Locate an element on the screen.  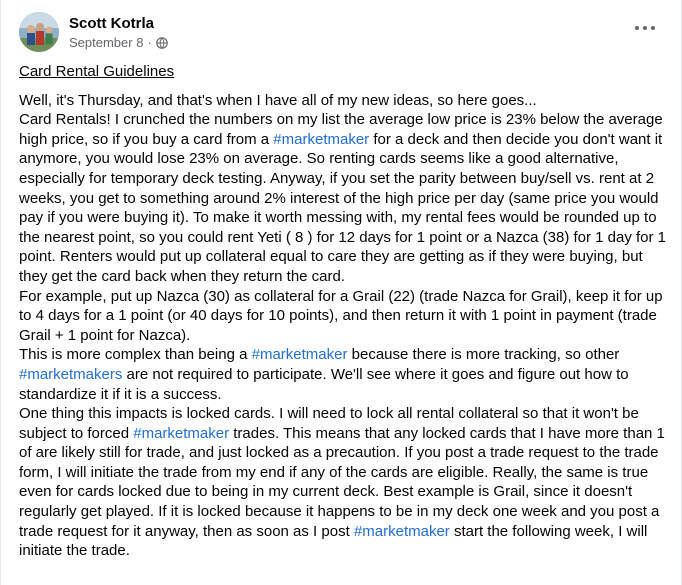
post-meta: September 8 · is located at coordinates (118, 42).